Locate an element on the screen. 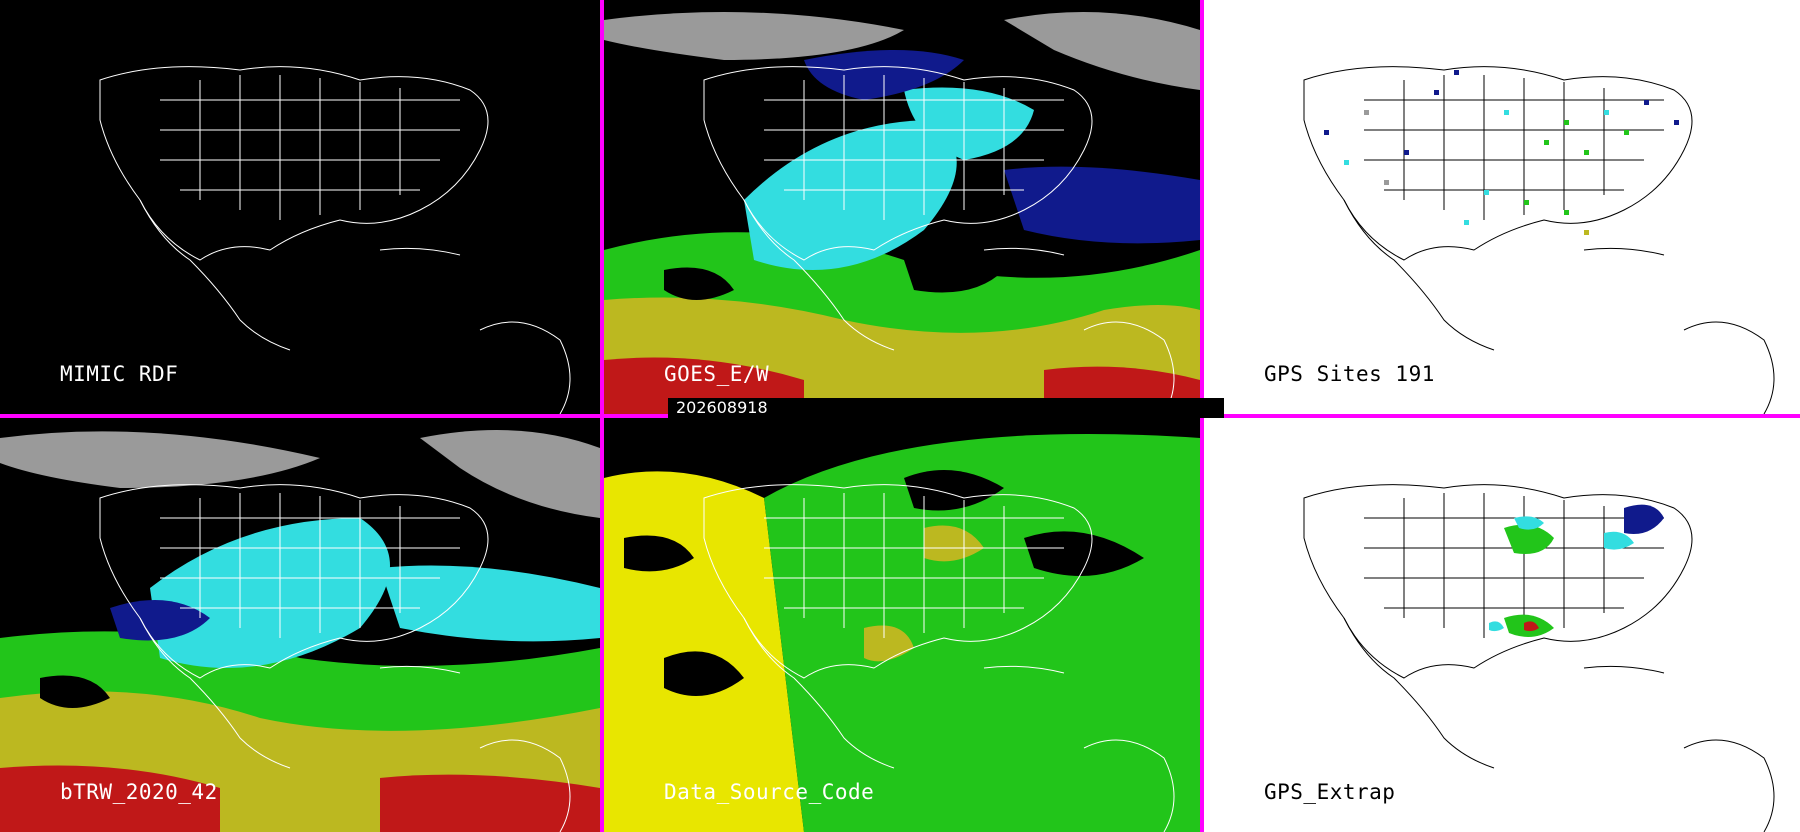 The height and width of the screenshot is (832, 1800). panel-label-extrap: GPS_Extrap is located at coordinates (1330, 792).